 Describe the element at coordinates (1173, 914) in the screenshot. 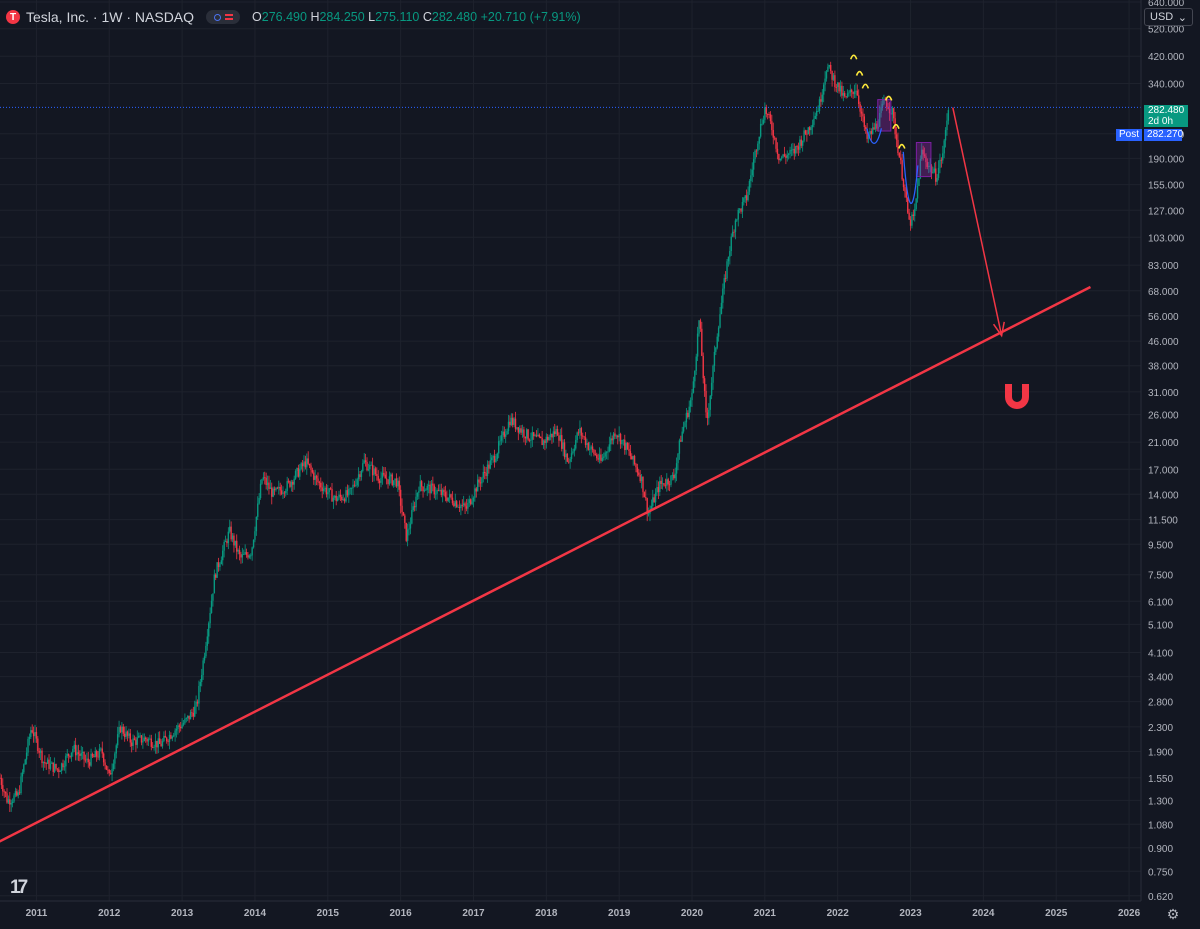

I see `gear-icon: ⚙` at that location.